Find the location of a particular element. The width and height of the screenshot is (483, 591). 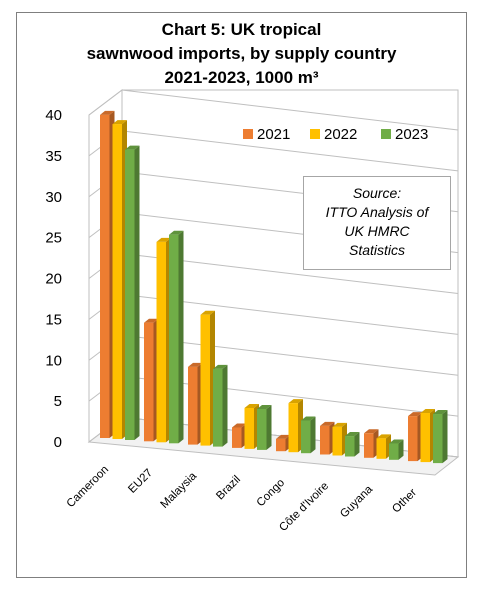

bar-other-2022 is located at coordinates (427, 436).